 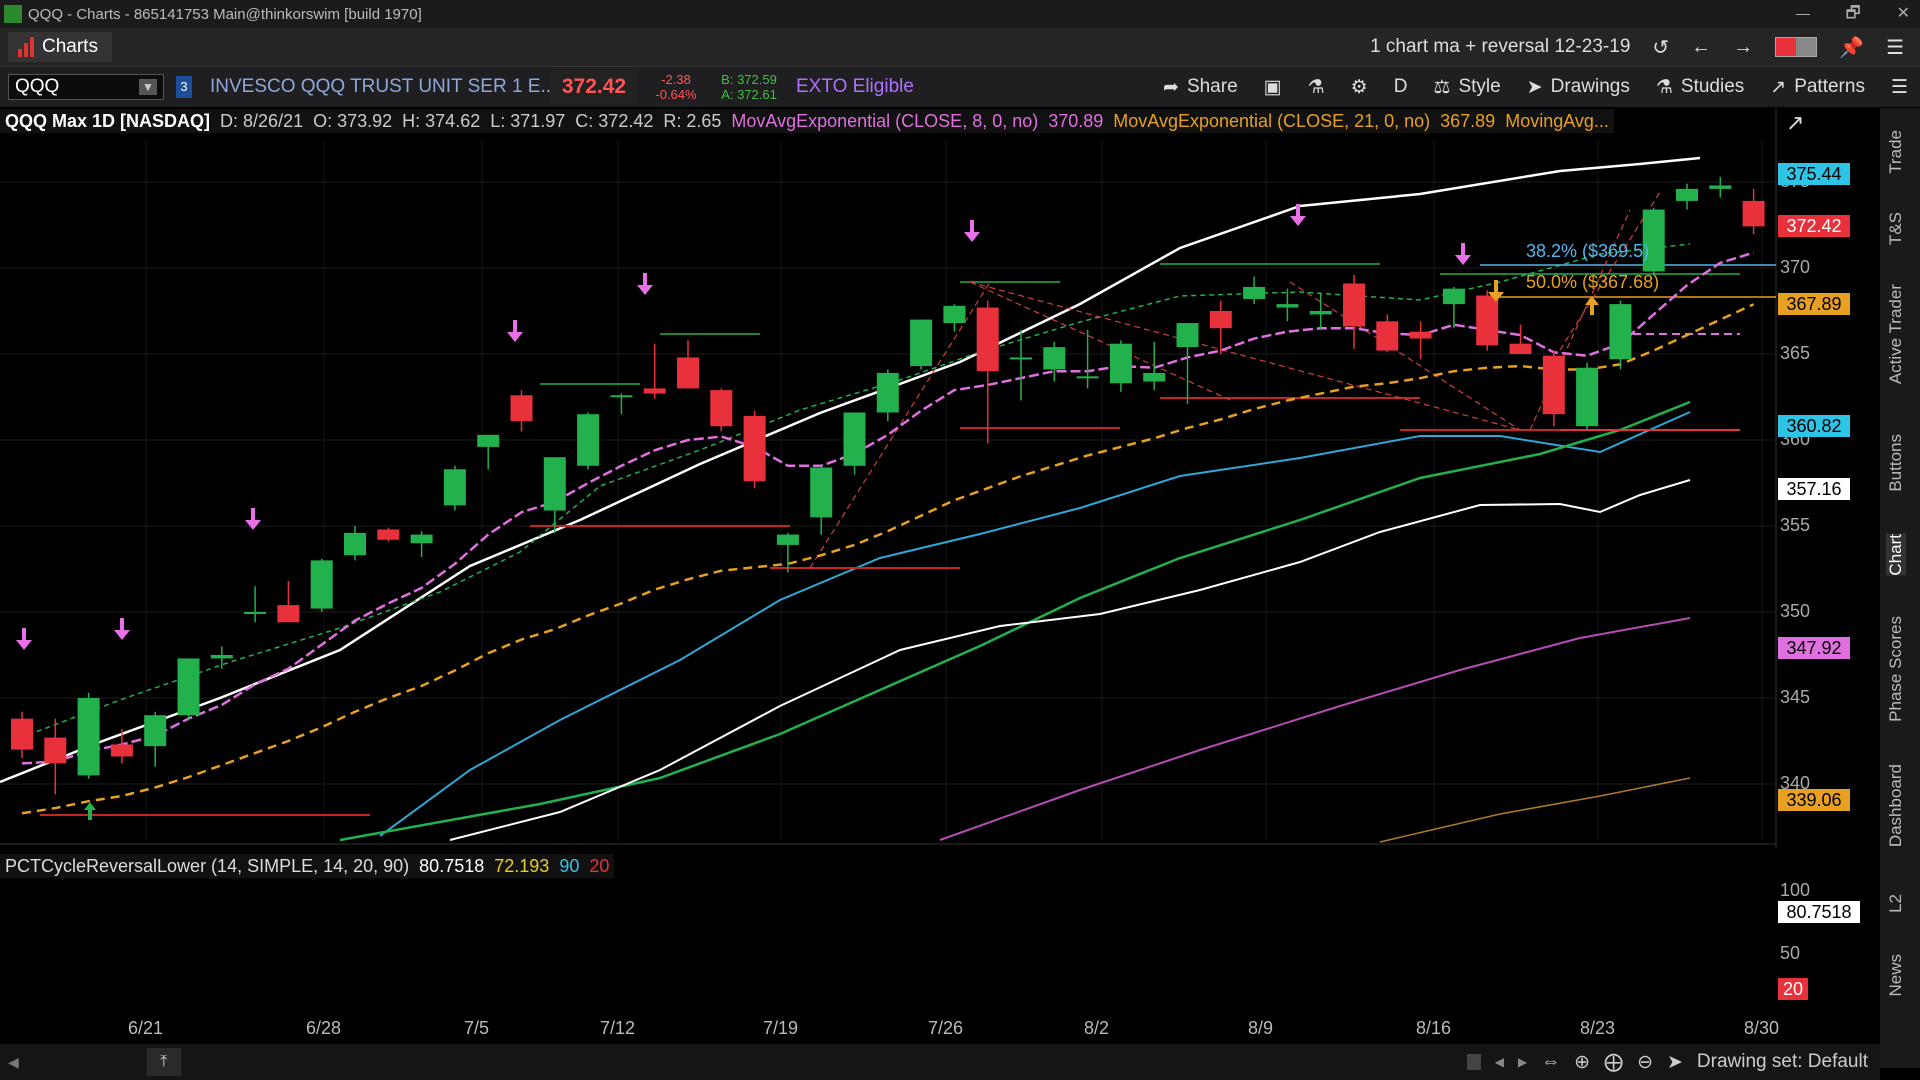 What do you see at coordinates (1582, 1062) in the screenshot?
I see `crosshair-icon: ⊕` at bounding box center [1582, 1062].